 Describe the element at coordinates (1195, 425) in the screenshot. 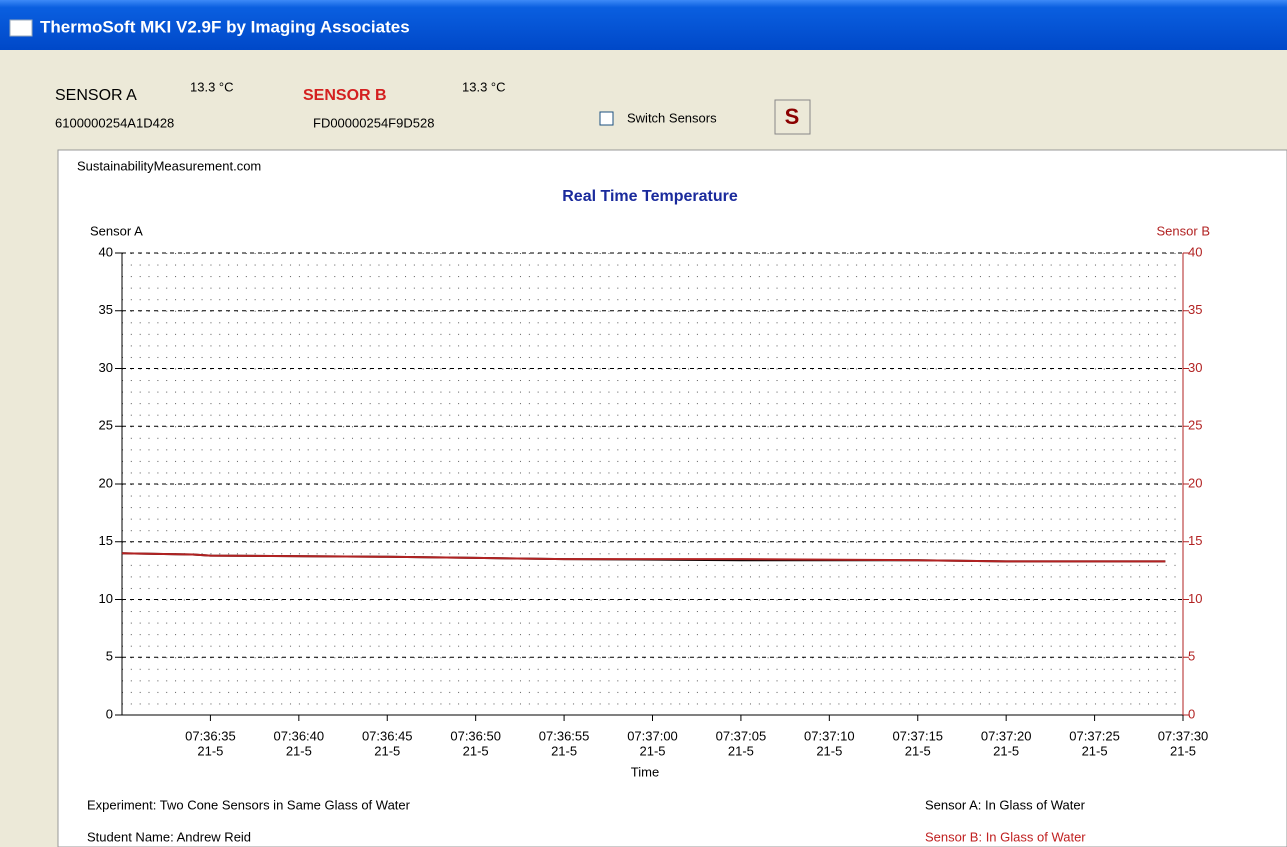

I see `y2-tick-label: 25` at that location.